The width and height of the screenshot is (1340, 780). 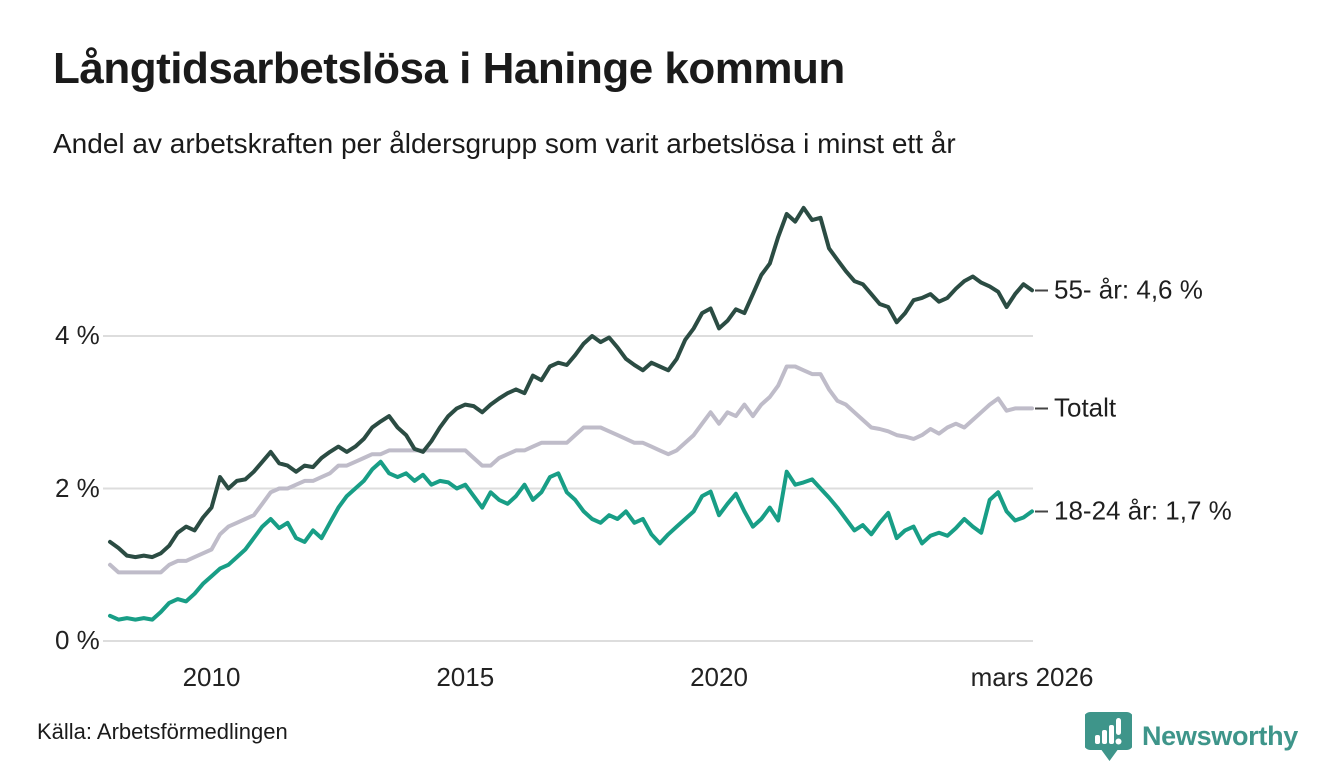 I want to click on x-axis-tick-2010: 2010, so click(x=211, y=677).